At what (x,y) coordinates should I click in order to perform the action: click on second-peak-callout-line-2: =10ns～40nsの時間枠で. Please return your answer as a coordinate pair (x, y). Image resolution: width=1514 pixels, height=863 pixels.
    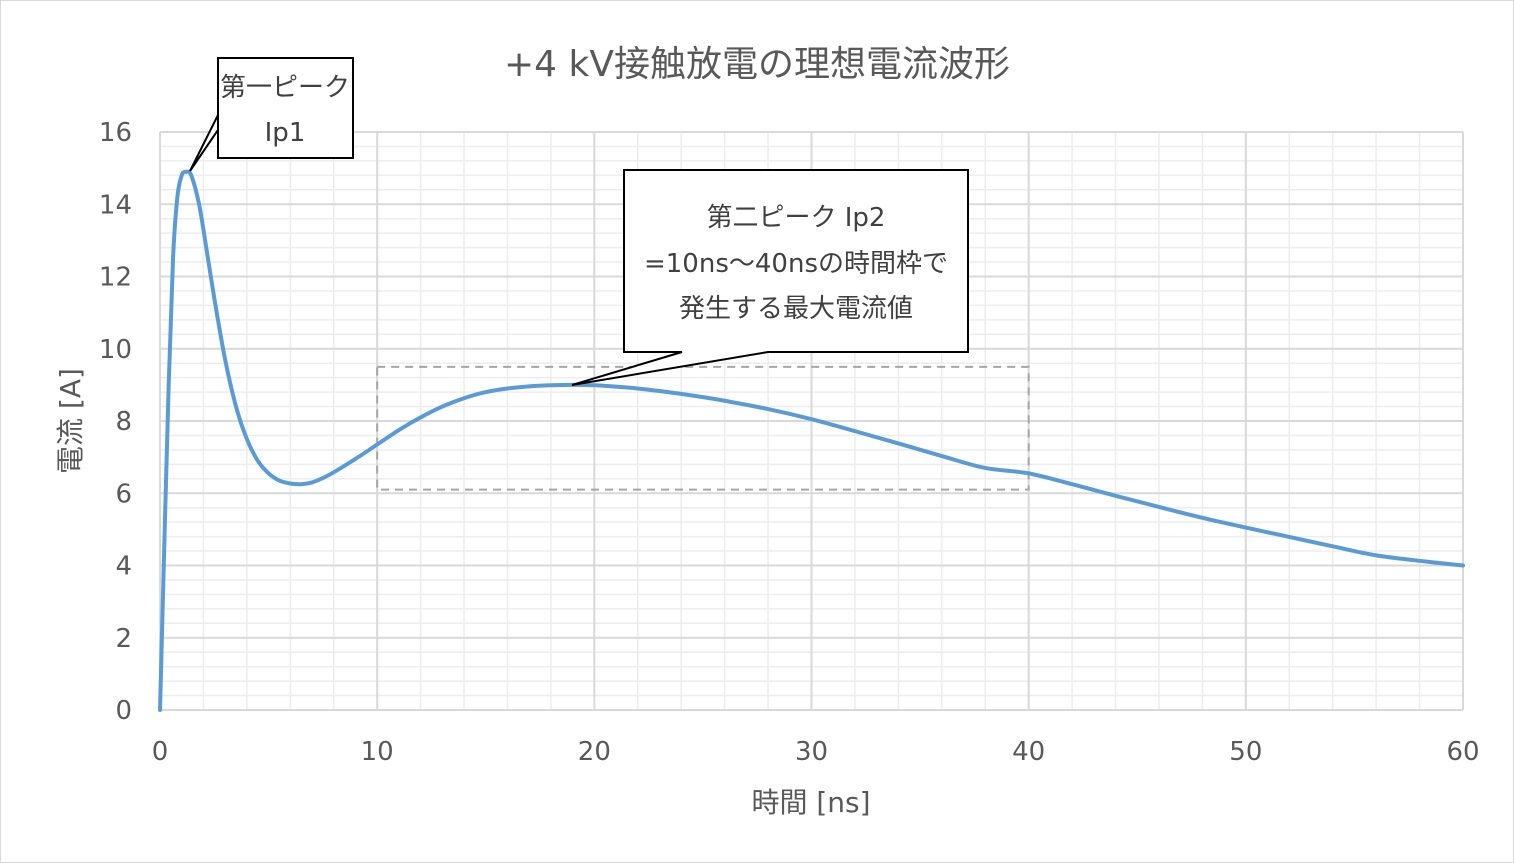
    Looking at the image, I should click on (796, 264).